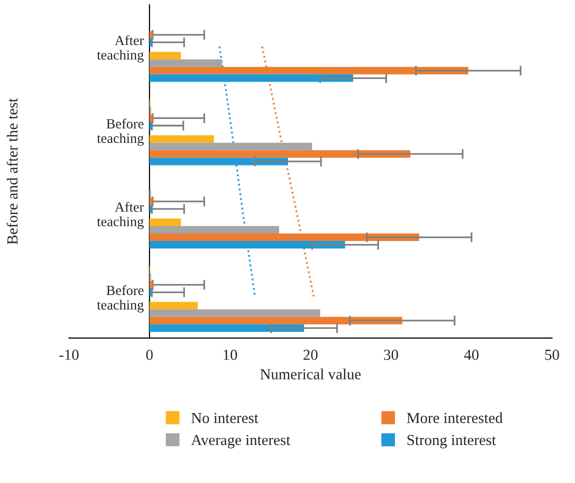 This screenshot has height=483, width=575. What do you see at coordinates (240, 441) in the screenshot?
I see `legend-label: Average interest` at bounding box center [240, 441].